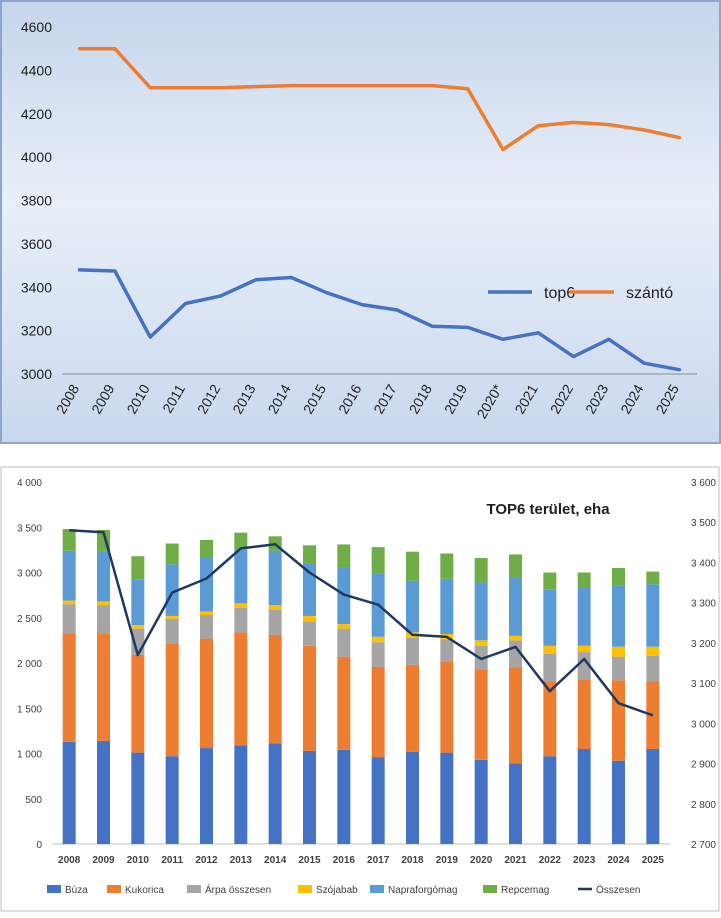  I want to click on bottom-left-tick-label: 2 500, so click(29, 619).